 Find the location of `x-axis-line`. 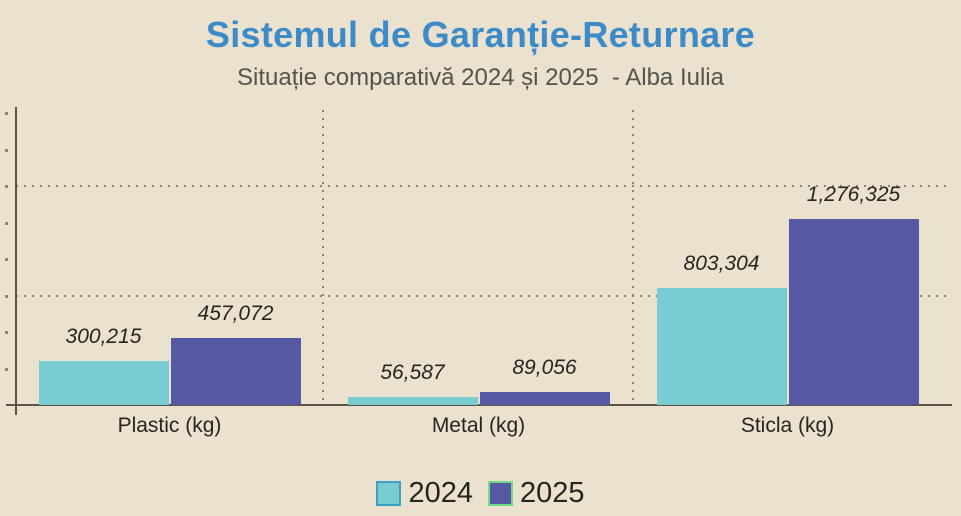

x-axis-line is located at coordinates (479, 405).